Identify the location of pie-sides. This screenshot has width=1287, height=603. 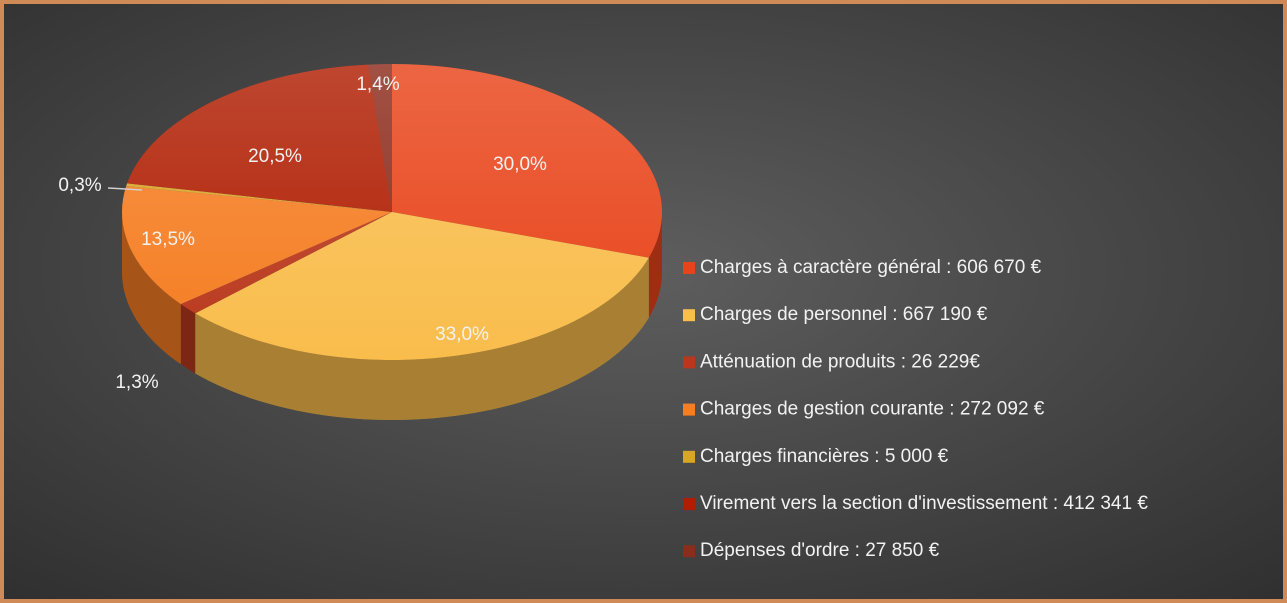
(392, 316).